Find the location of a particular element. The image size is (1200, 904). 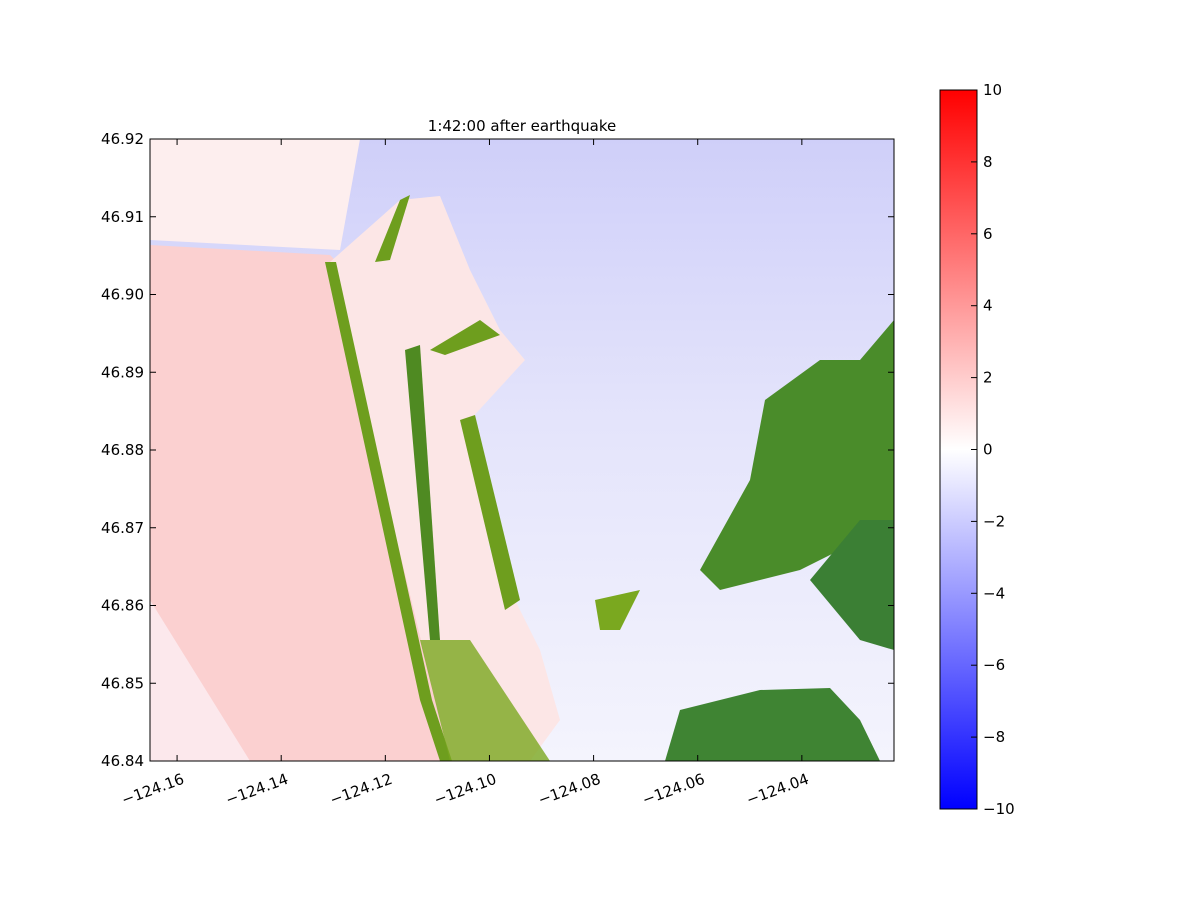

colorbar-tick-label: −4 is located at coordinates (994, 593).